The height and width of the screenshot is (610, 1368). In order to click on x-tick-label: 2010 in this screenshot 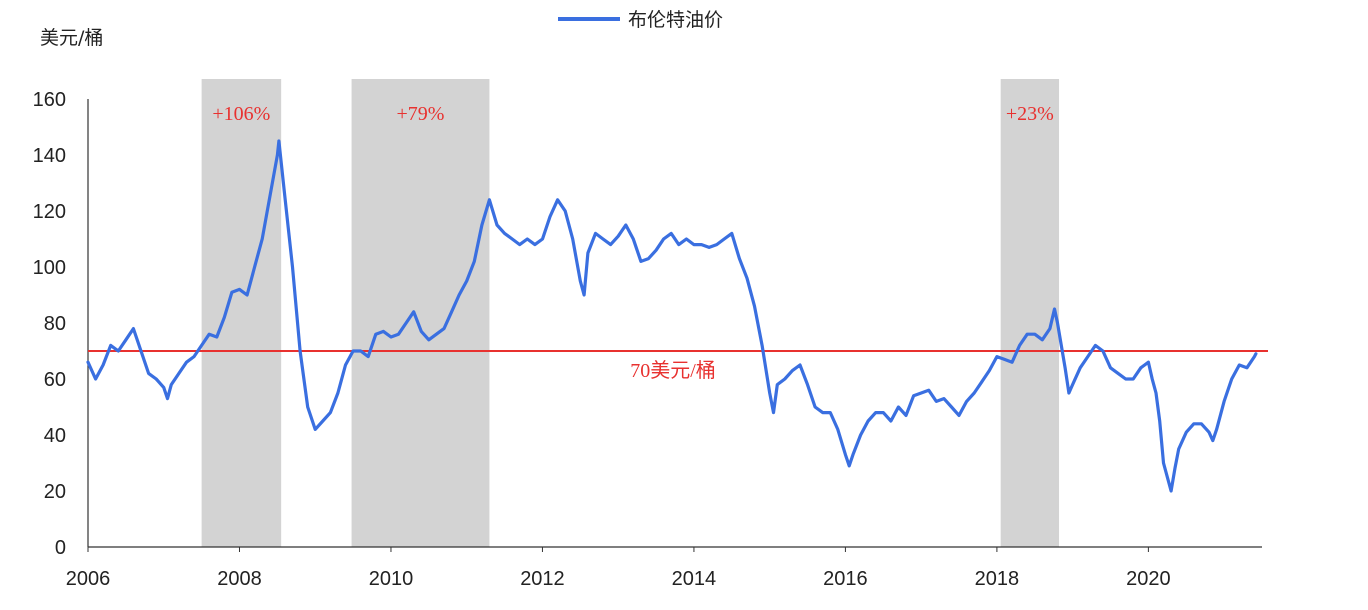, I will do `click(391, 579)`.